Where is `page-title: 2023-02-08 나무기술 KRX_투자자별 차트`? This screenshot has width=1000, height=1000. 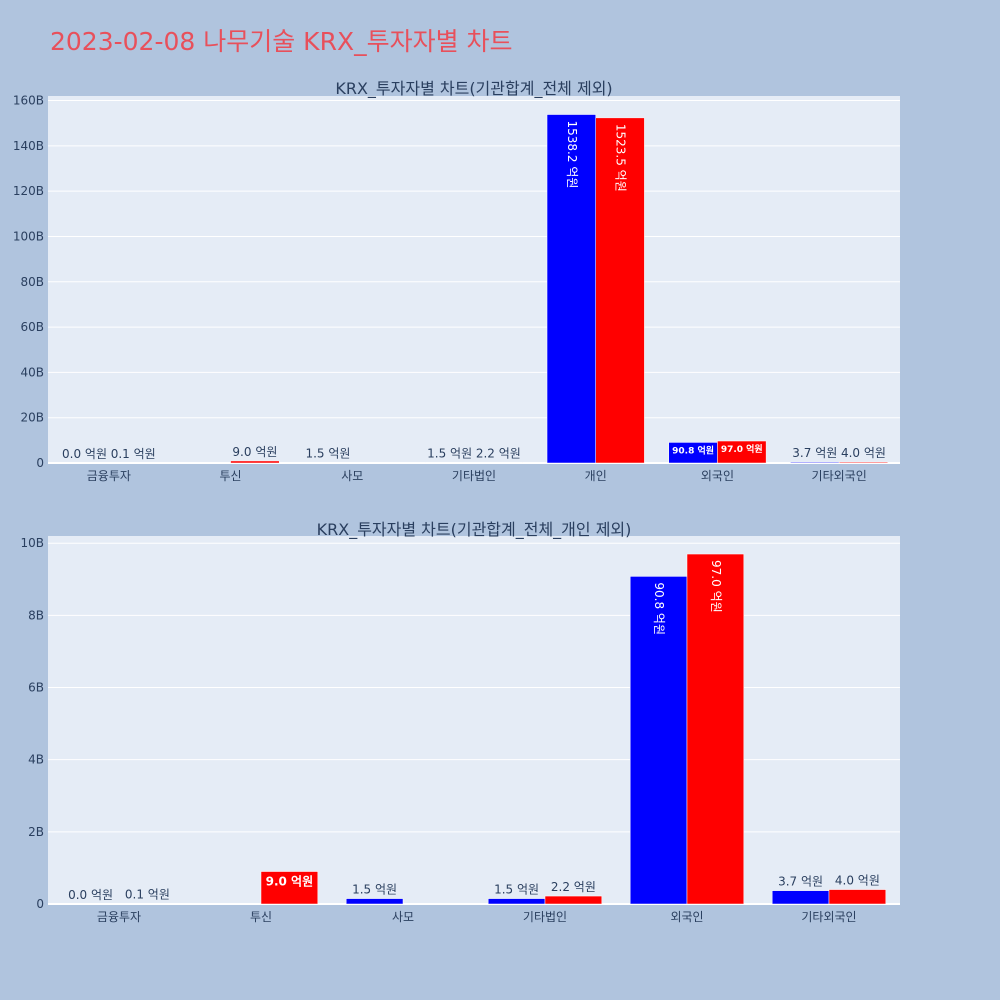 page-title: 2023-02-08 나무기술 KRX_투자자별 차트 is located at coordinates (281, 41).